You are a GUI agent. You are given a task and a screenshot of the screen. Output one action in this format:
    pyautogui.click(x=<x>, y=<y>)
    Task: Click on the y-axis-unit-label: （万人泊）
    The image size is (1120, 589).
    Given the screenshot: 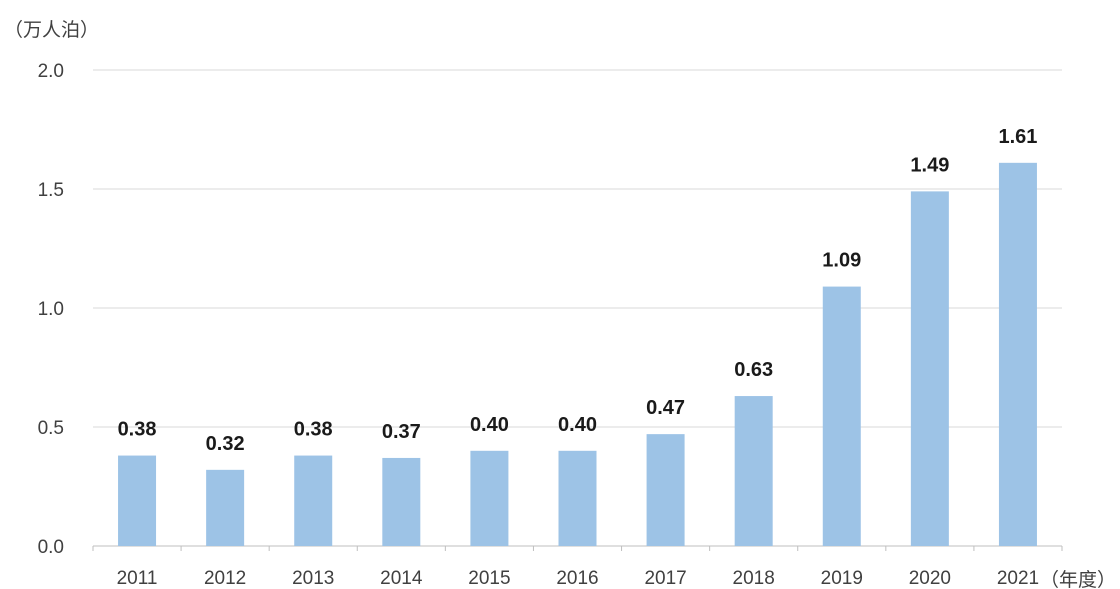 What is the action you would take?
    pyautogui.click(x=51, y=30)
    